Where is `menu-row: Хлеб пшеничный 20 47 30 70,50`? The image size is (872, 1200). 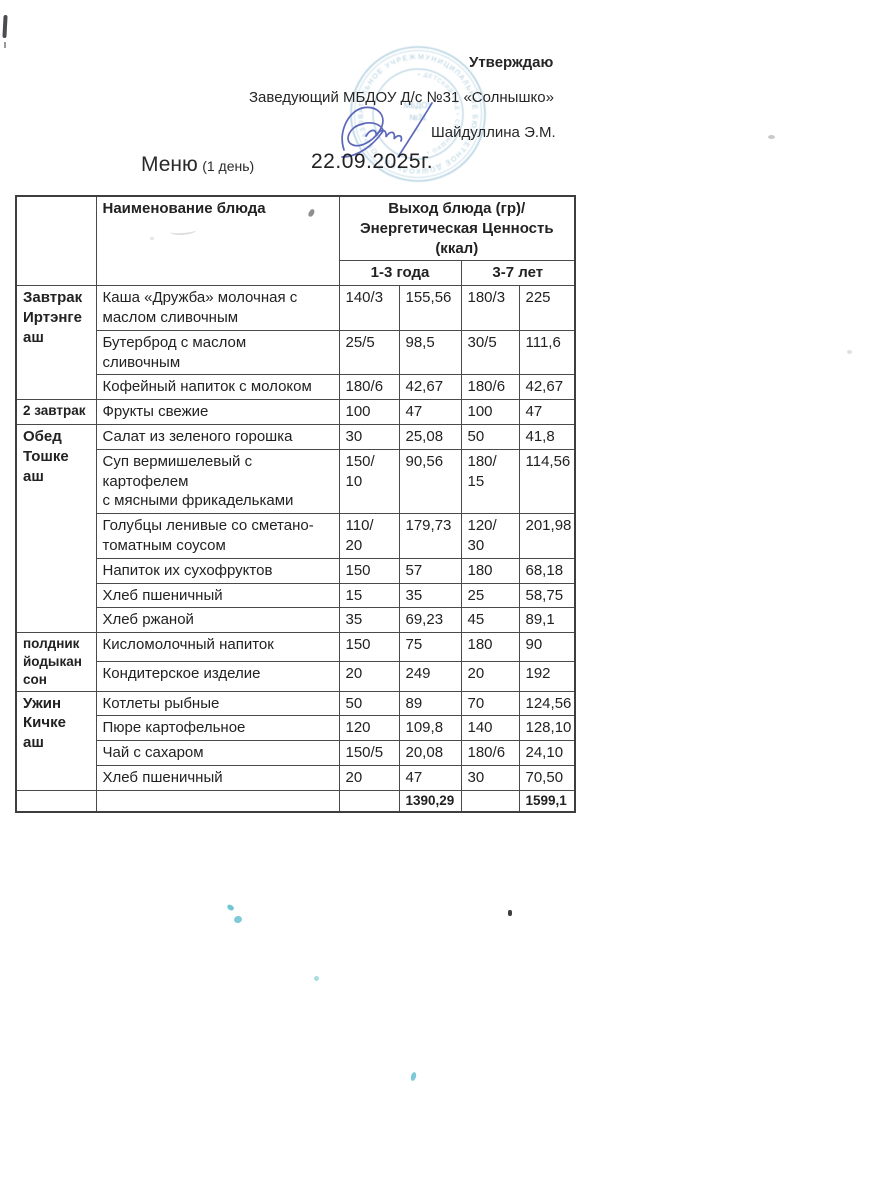 menu-row: Хлеб пшеничный 20 47 30 70,50 is located at coordinates (296, 777).